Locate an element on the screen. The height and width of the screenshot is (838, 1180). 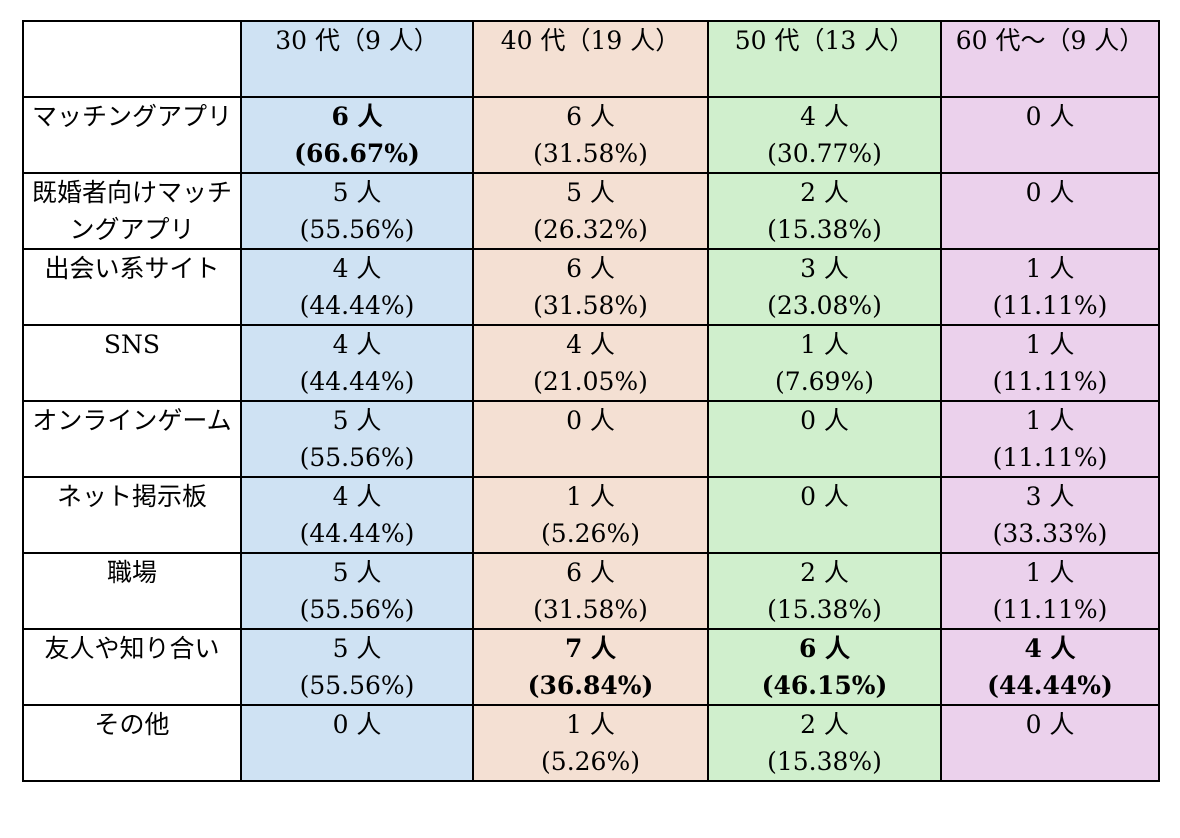
data-cell-40s: 0 人 is located at coordinates (590, 439).